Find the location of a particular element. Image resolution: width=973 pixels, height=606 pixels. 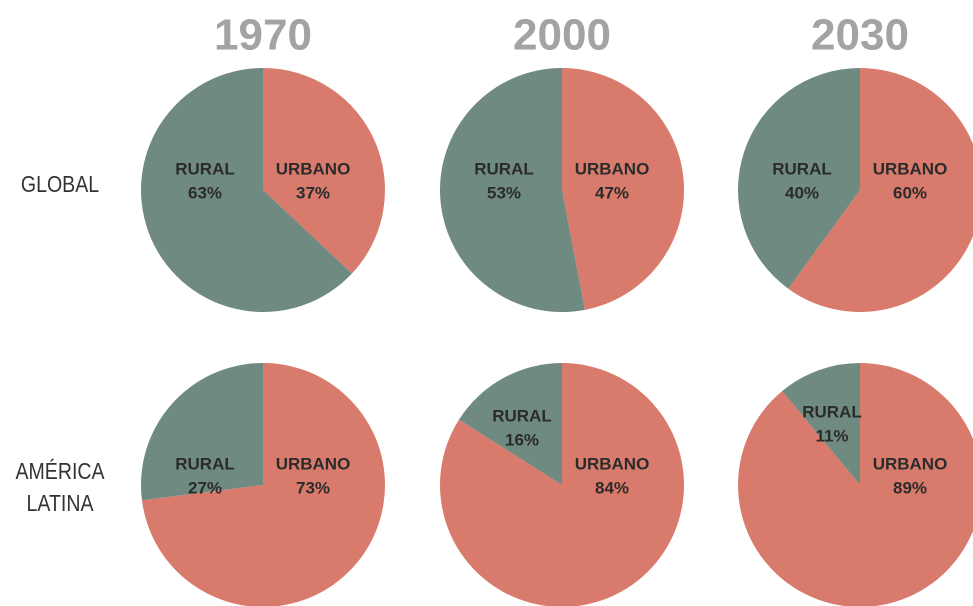

slice-value-label: 40% is located at coordinates (802, 192).